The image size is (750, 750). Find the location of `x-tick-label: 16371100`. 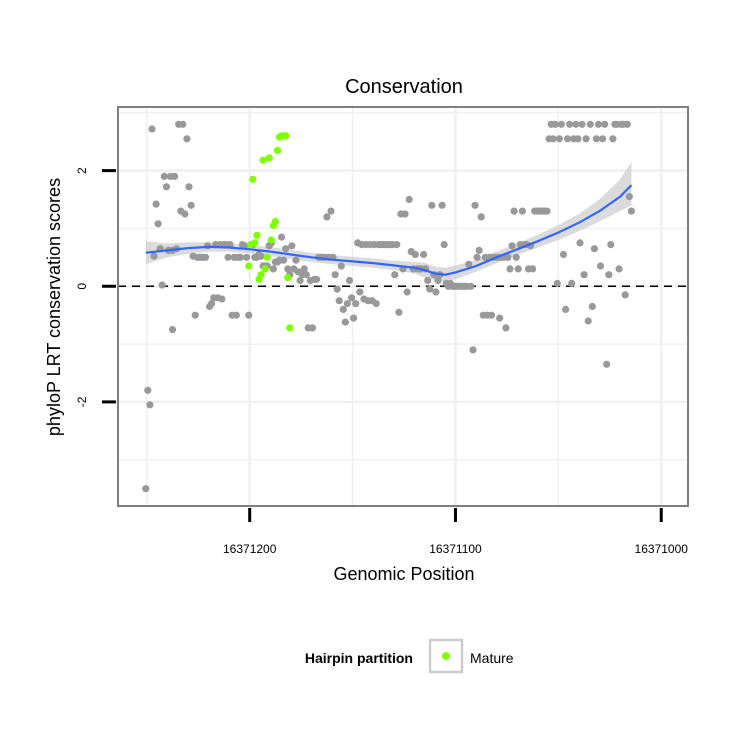

x-tick-label: 16371100 is located at coordinates (455, 549).